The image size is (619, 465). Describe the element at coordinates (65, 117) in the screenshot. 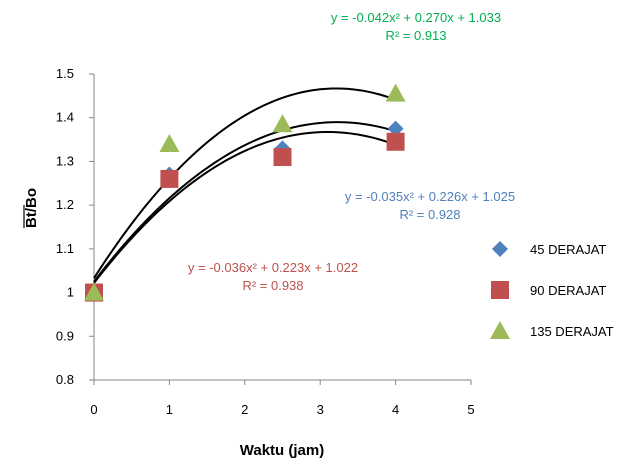

I see `y-tick-label: 1.4` at that location.